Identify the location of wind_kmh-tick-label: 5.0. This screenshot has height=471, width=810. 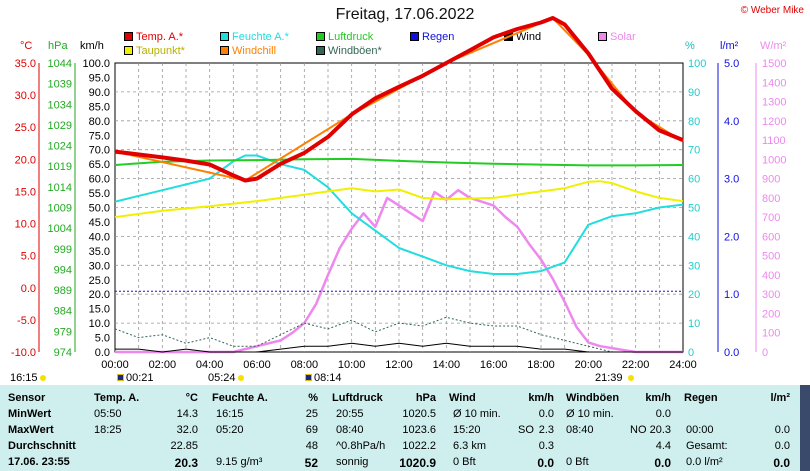
(102, 339).